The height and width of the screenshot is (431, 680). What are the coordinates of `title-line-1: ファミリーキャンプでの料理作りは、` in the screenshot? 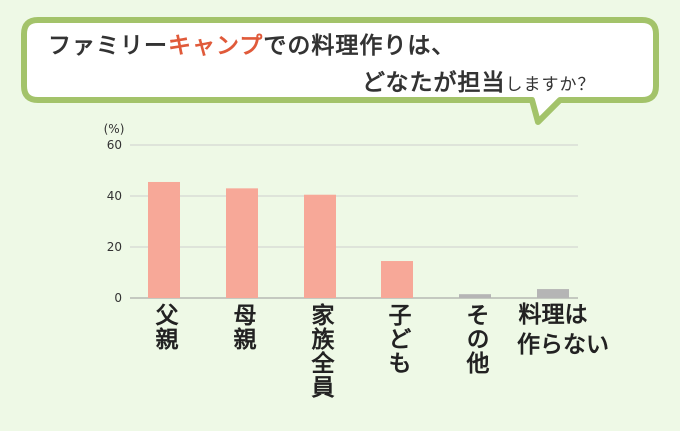 It's located at (252, 46).